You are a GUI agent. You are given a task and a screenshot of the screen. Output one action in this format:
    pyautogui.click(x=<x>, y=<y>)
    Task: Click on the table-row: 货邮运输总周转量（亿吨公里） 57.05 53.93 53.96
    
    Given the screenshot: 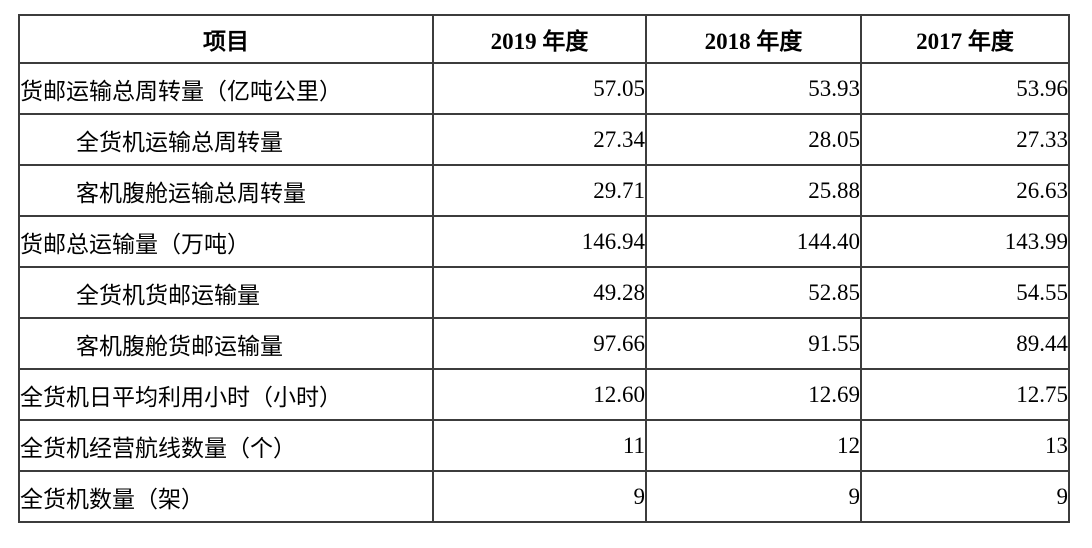 What is the action you would take?
    pyautogui.click(x=544, y=88)
    